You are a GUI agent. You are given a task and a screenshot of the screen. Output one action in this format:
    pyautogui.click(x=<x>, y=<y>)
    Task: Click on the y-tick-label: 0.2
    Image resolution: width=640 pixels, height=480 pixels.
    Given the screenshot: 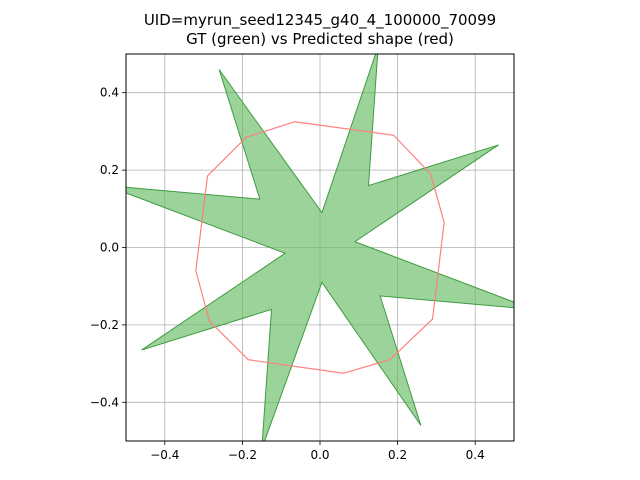 What is the action you would take?
    pyautogui.click(x=109, y=170)
    